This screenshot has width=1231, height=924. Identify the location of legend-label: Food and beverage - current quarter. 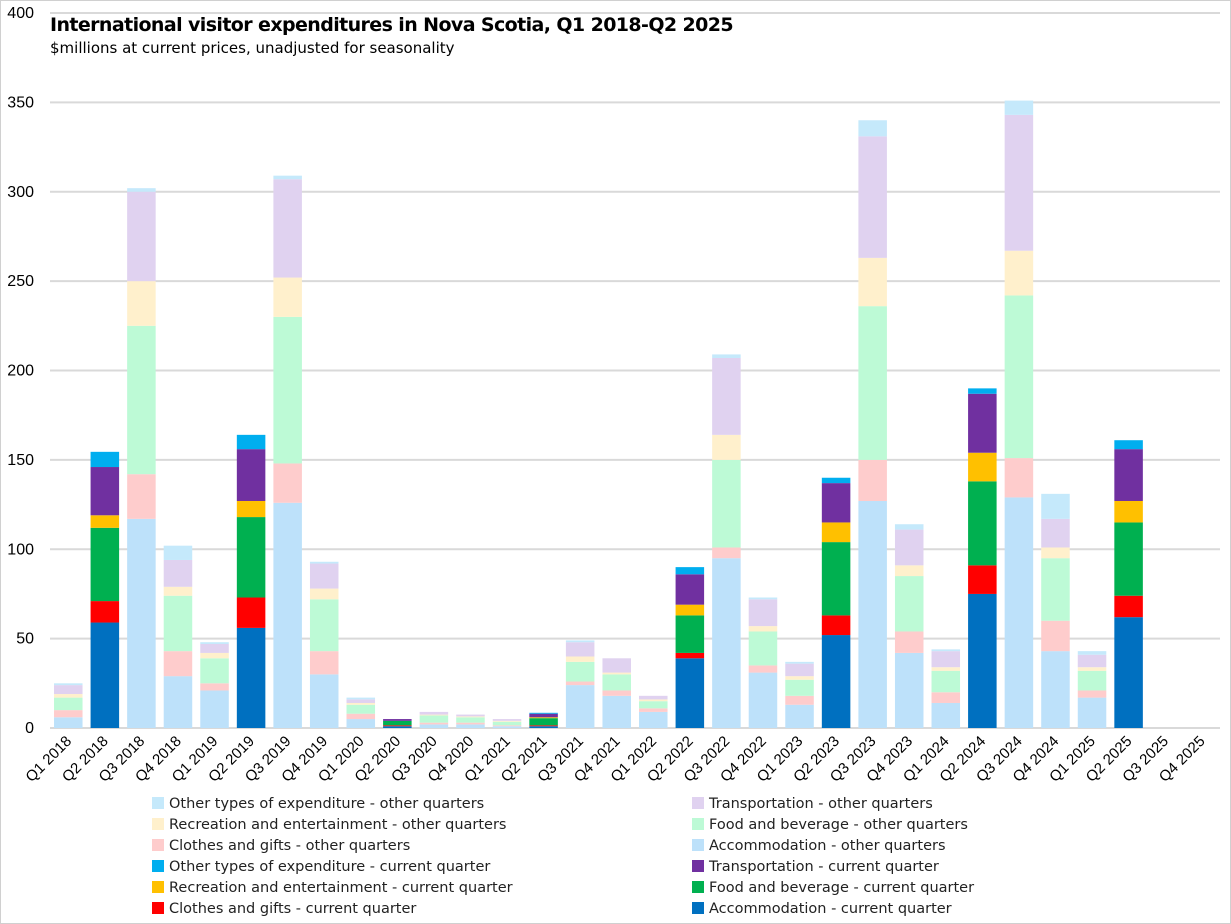
(842, 888).